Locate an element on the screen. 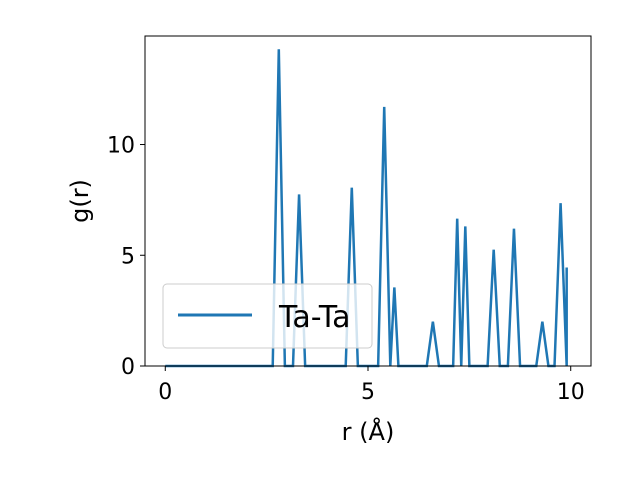  y-axis-ticks: 0 5 10 is located at coordinates (126, 257).